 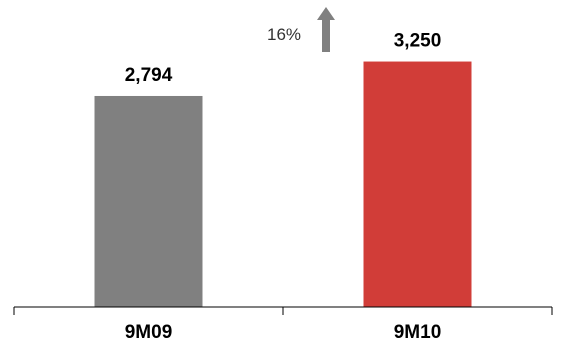 What do you see at coordinates (148, 201) in the screenshot?
I see `bar-9m09` at bounding box center [148, 201].